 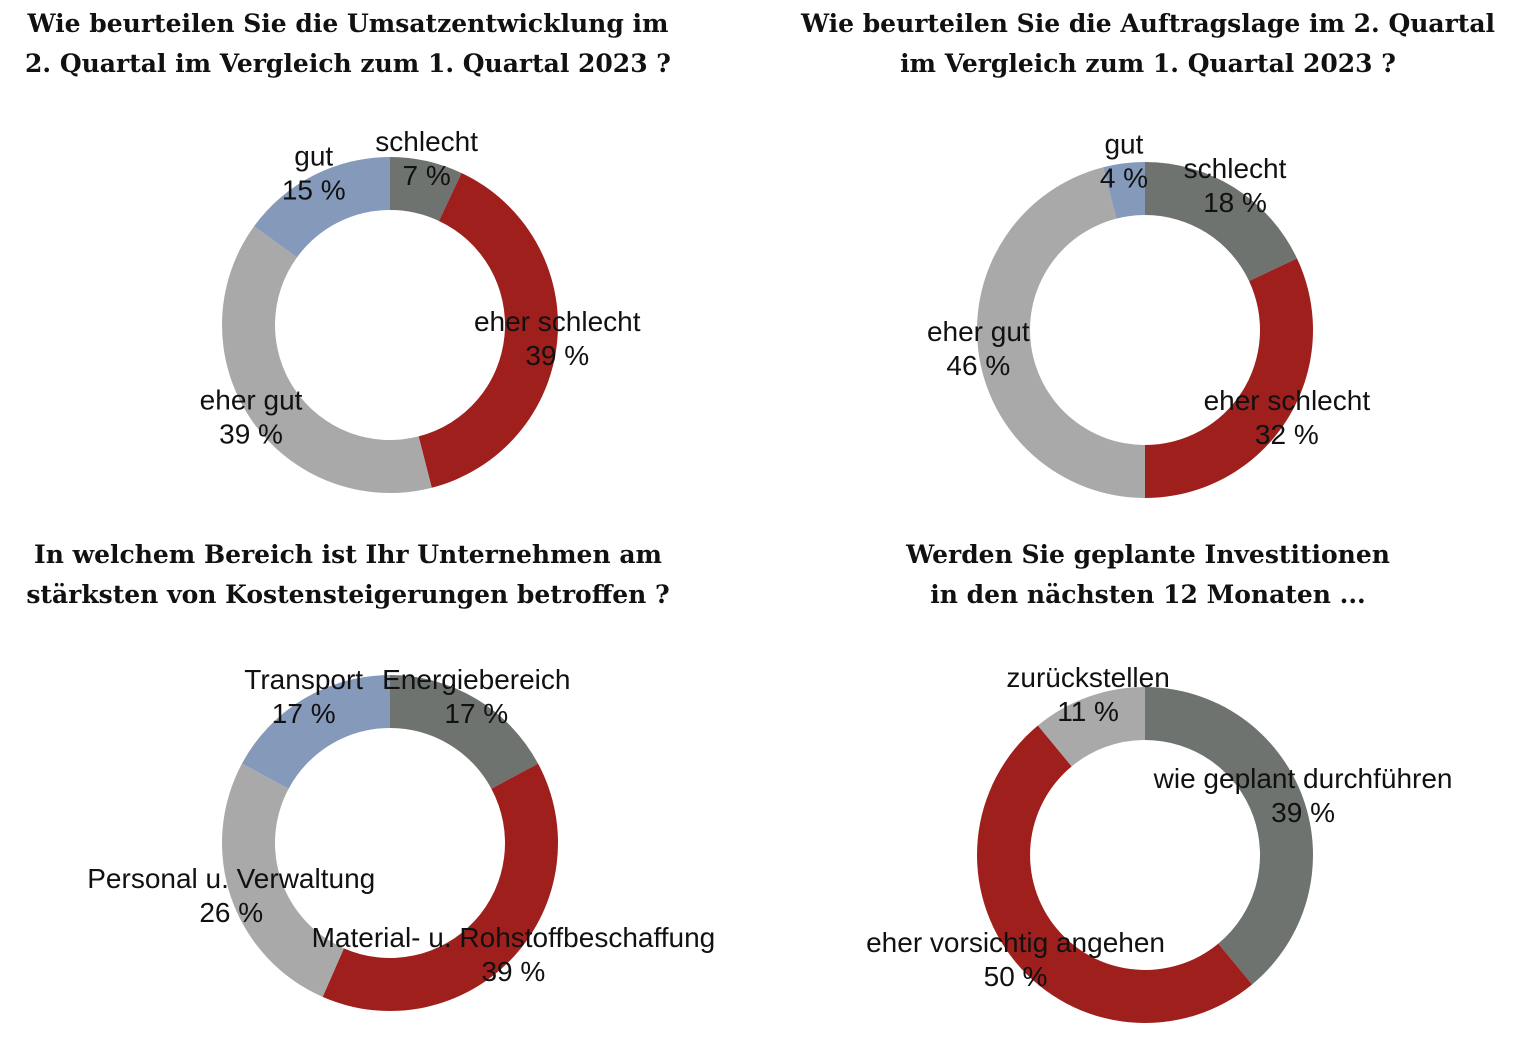 I want to click on chart-title: Werden Sie geplante Investitionen, so click(x=1147, y=554).